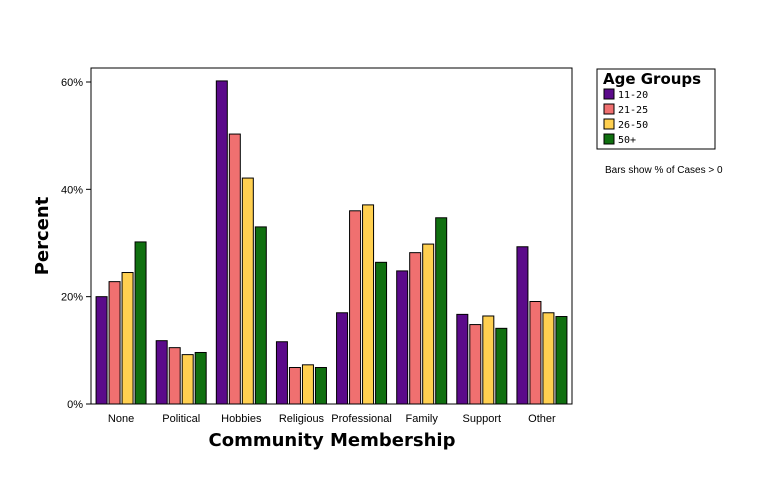  Describe the element at coordinates (475, 364) in the screenshot. I see `bar-21-25-support` at that location.